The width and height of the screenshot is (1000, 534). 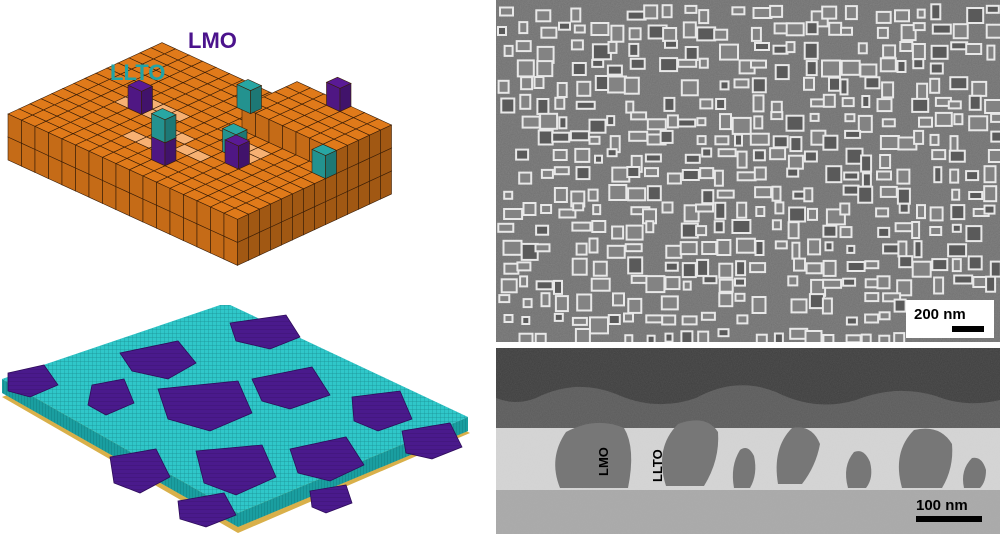 What do you see at coordinates (949, 509) in the screenshot?
I see `scale-bar-100nm: 100 nm` at bounding box center [949, 509].